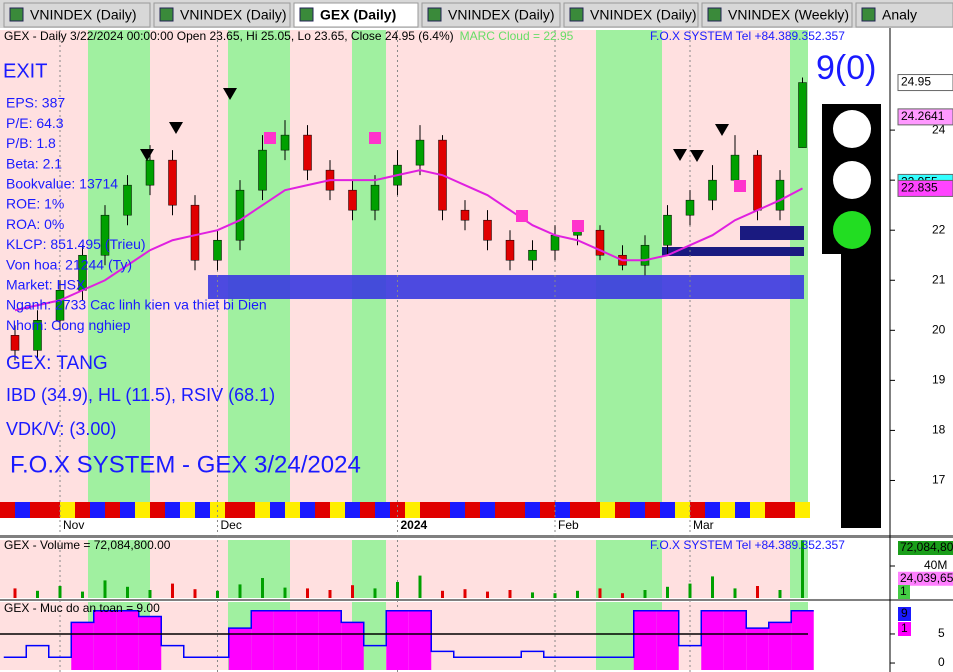 This screenshot has height=672, width=953. What do you see at coordinates (231, 525) in the screenshot?
I see `x-tick-label: Dec` at bounding box center [231, 525].